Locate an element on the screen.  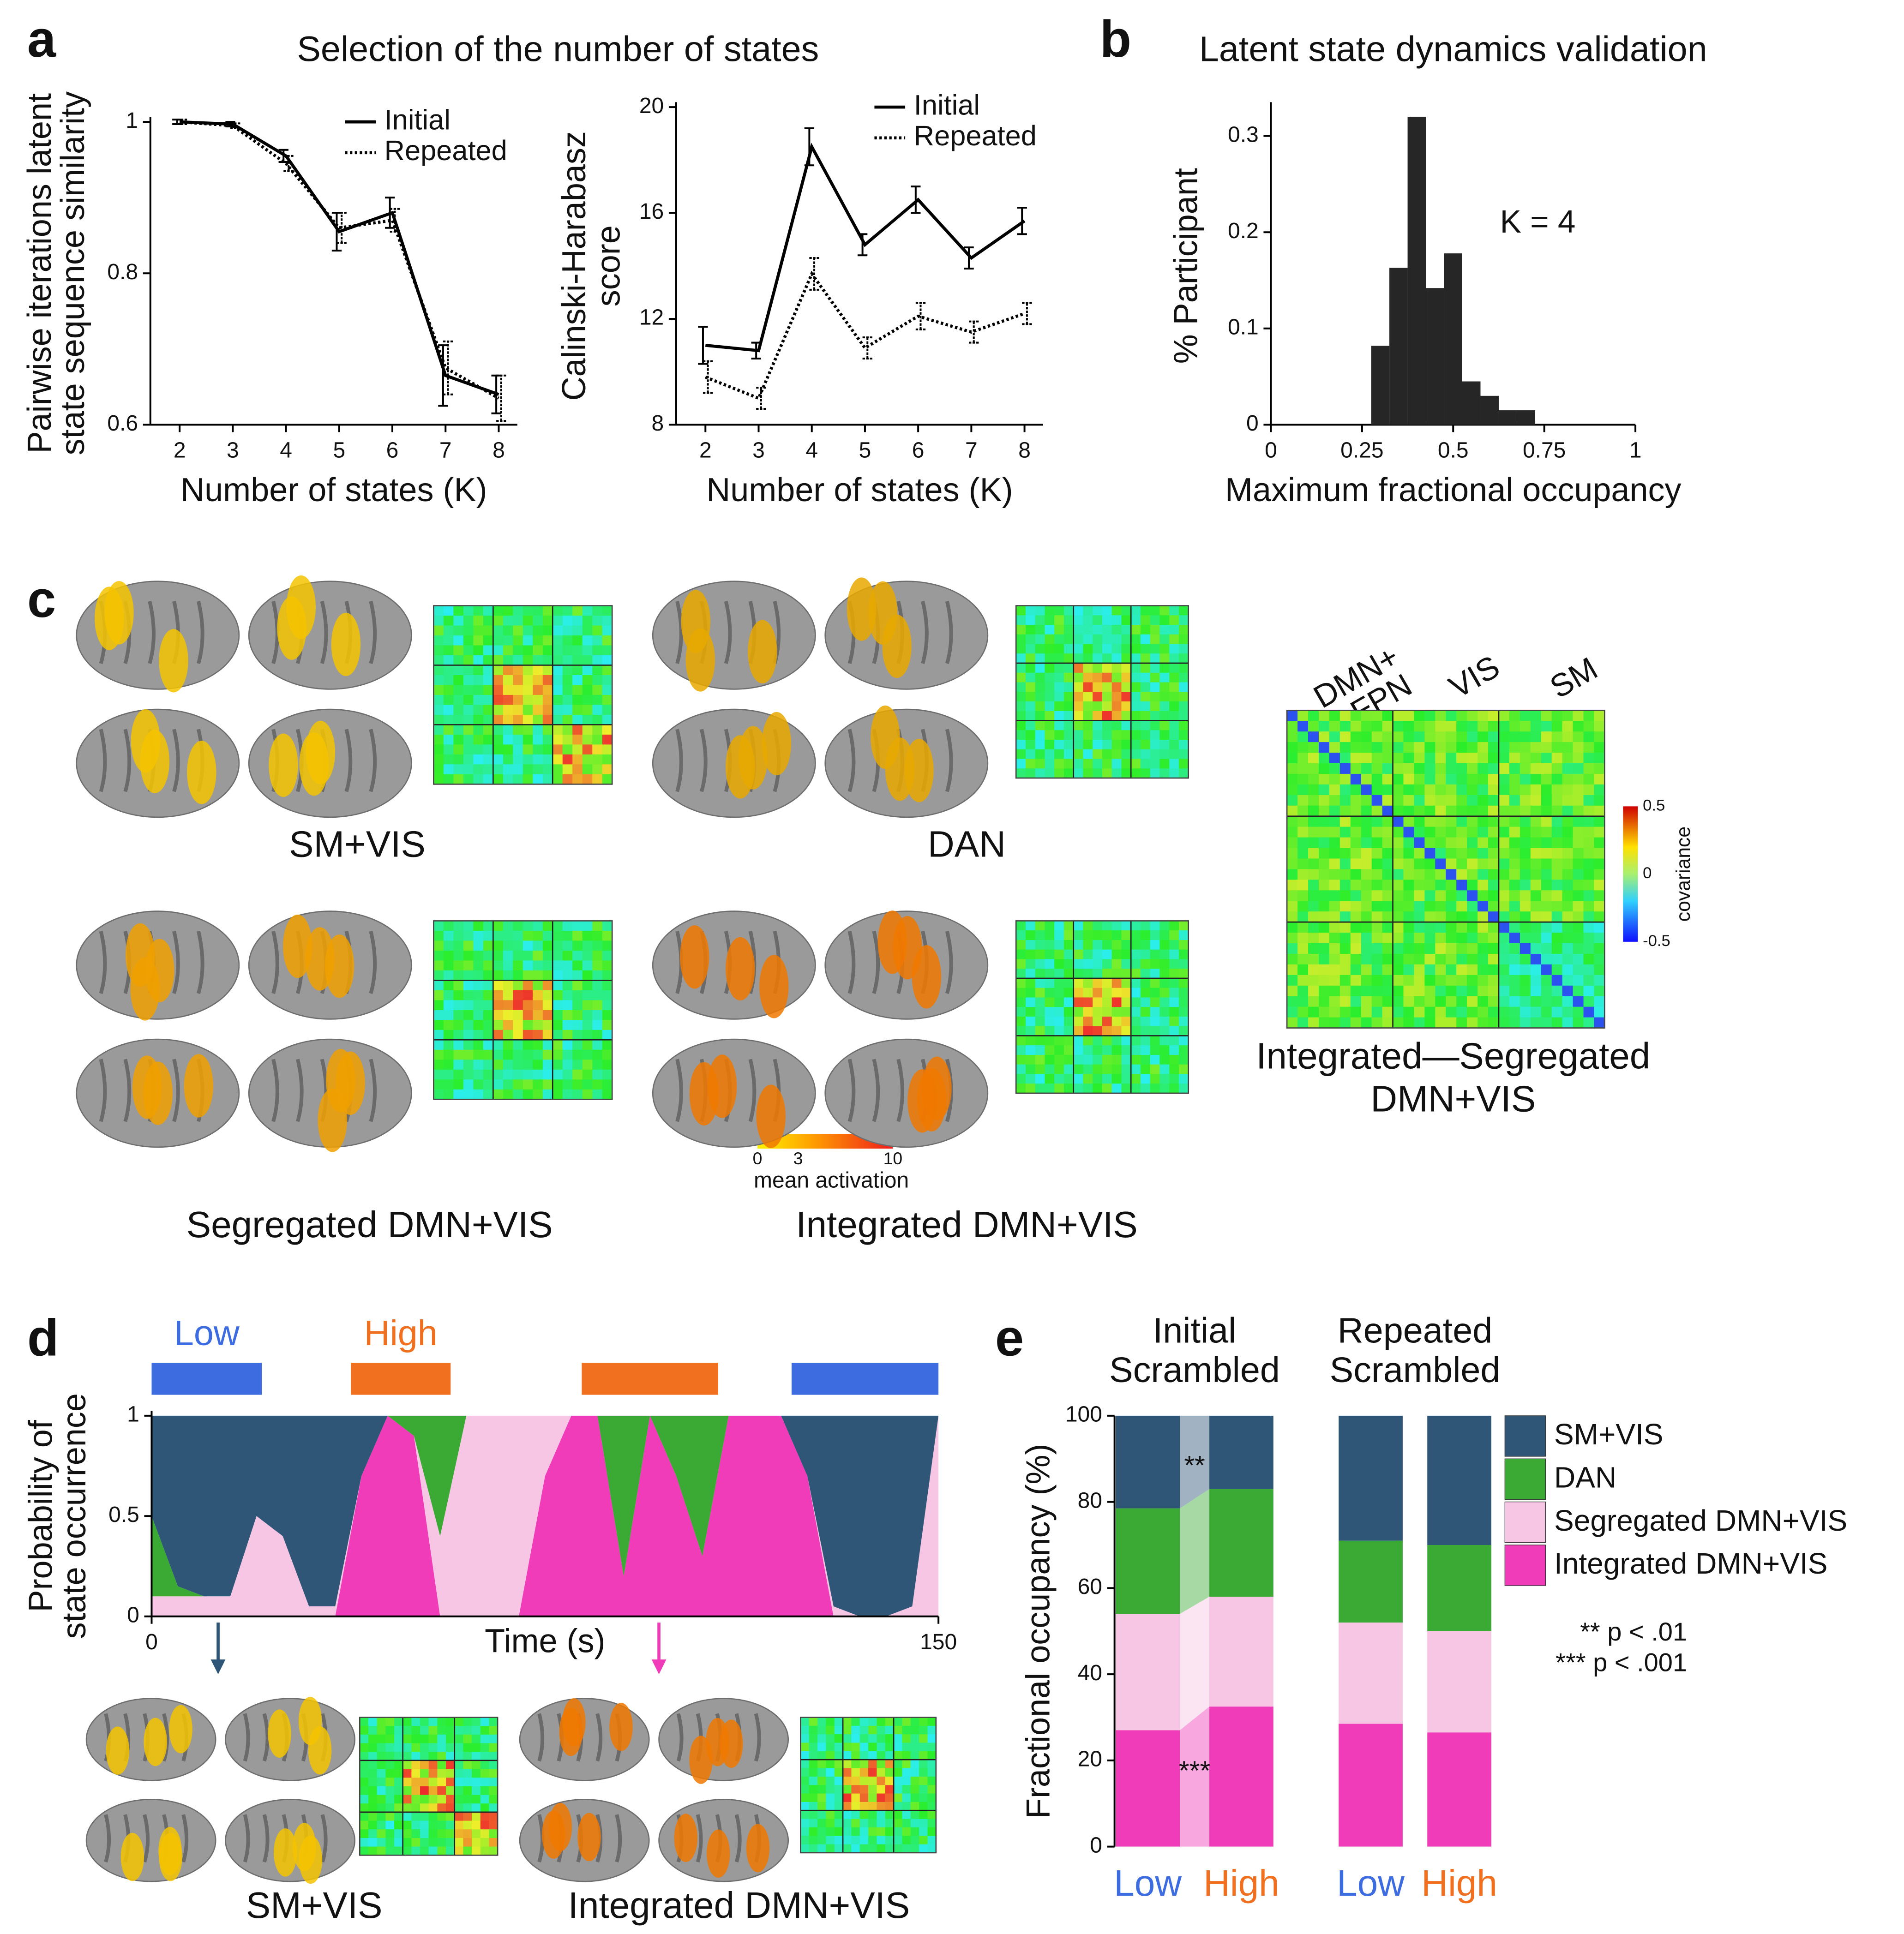
covariance-colorbar is located at coordinates (1631, 874).